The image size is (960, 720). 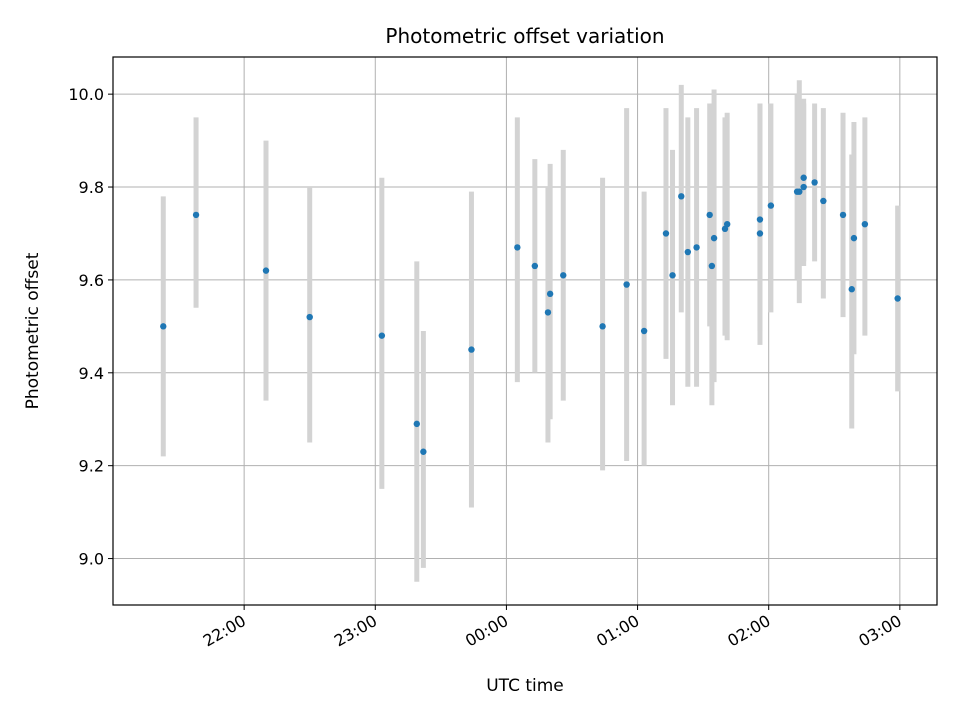 I want to click on y-tick-label: 9.6, so click(x=91, y=280).